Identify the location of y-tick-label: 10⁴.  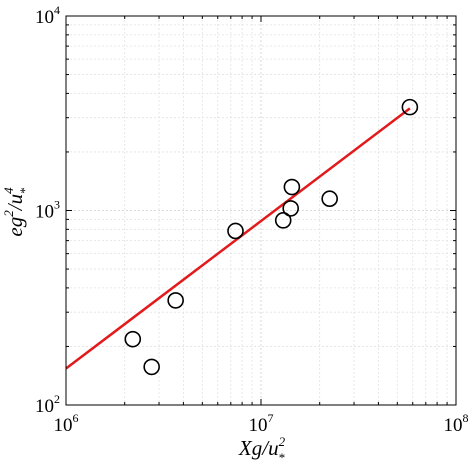
(47, 15).